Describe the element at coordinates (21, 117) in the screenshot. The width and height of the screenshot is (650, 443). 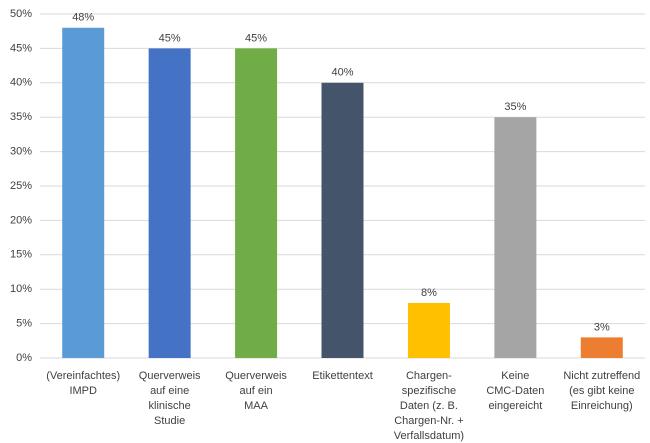
I see `y-tick-label: 35%` at that location.